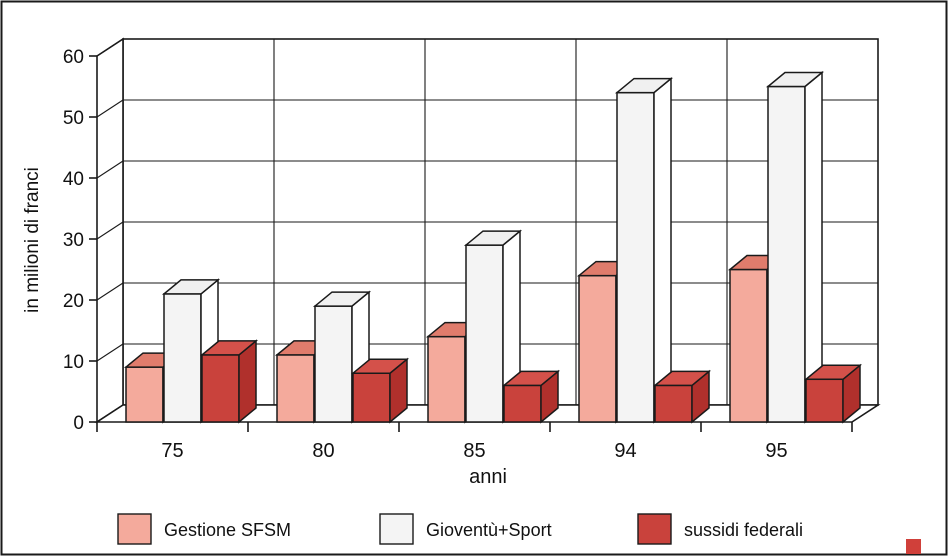 The height and width of the screenshot is (557, 952). Describe the element at coordinates (776, 451) in the screenshot. I see `x-tick-label: 95` at that location.